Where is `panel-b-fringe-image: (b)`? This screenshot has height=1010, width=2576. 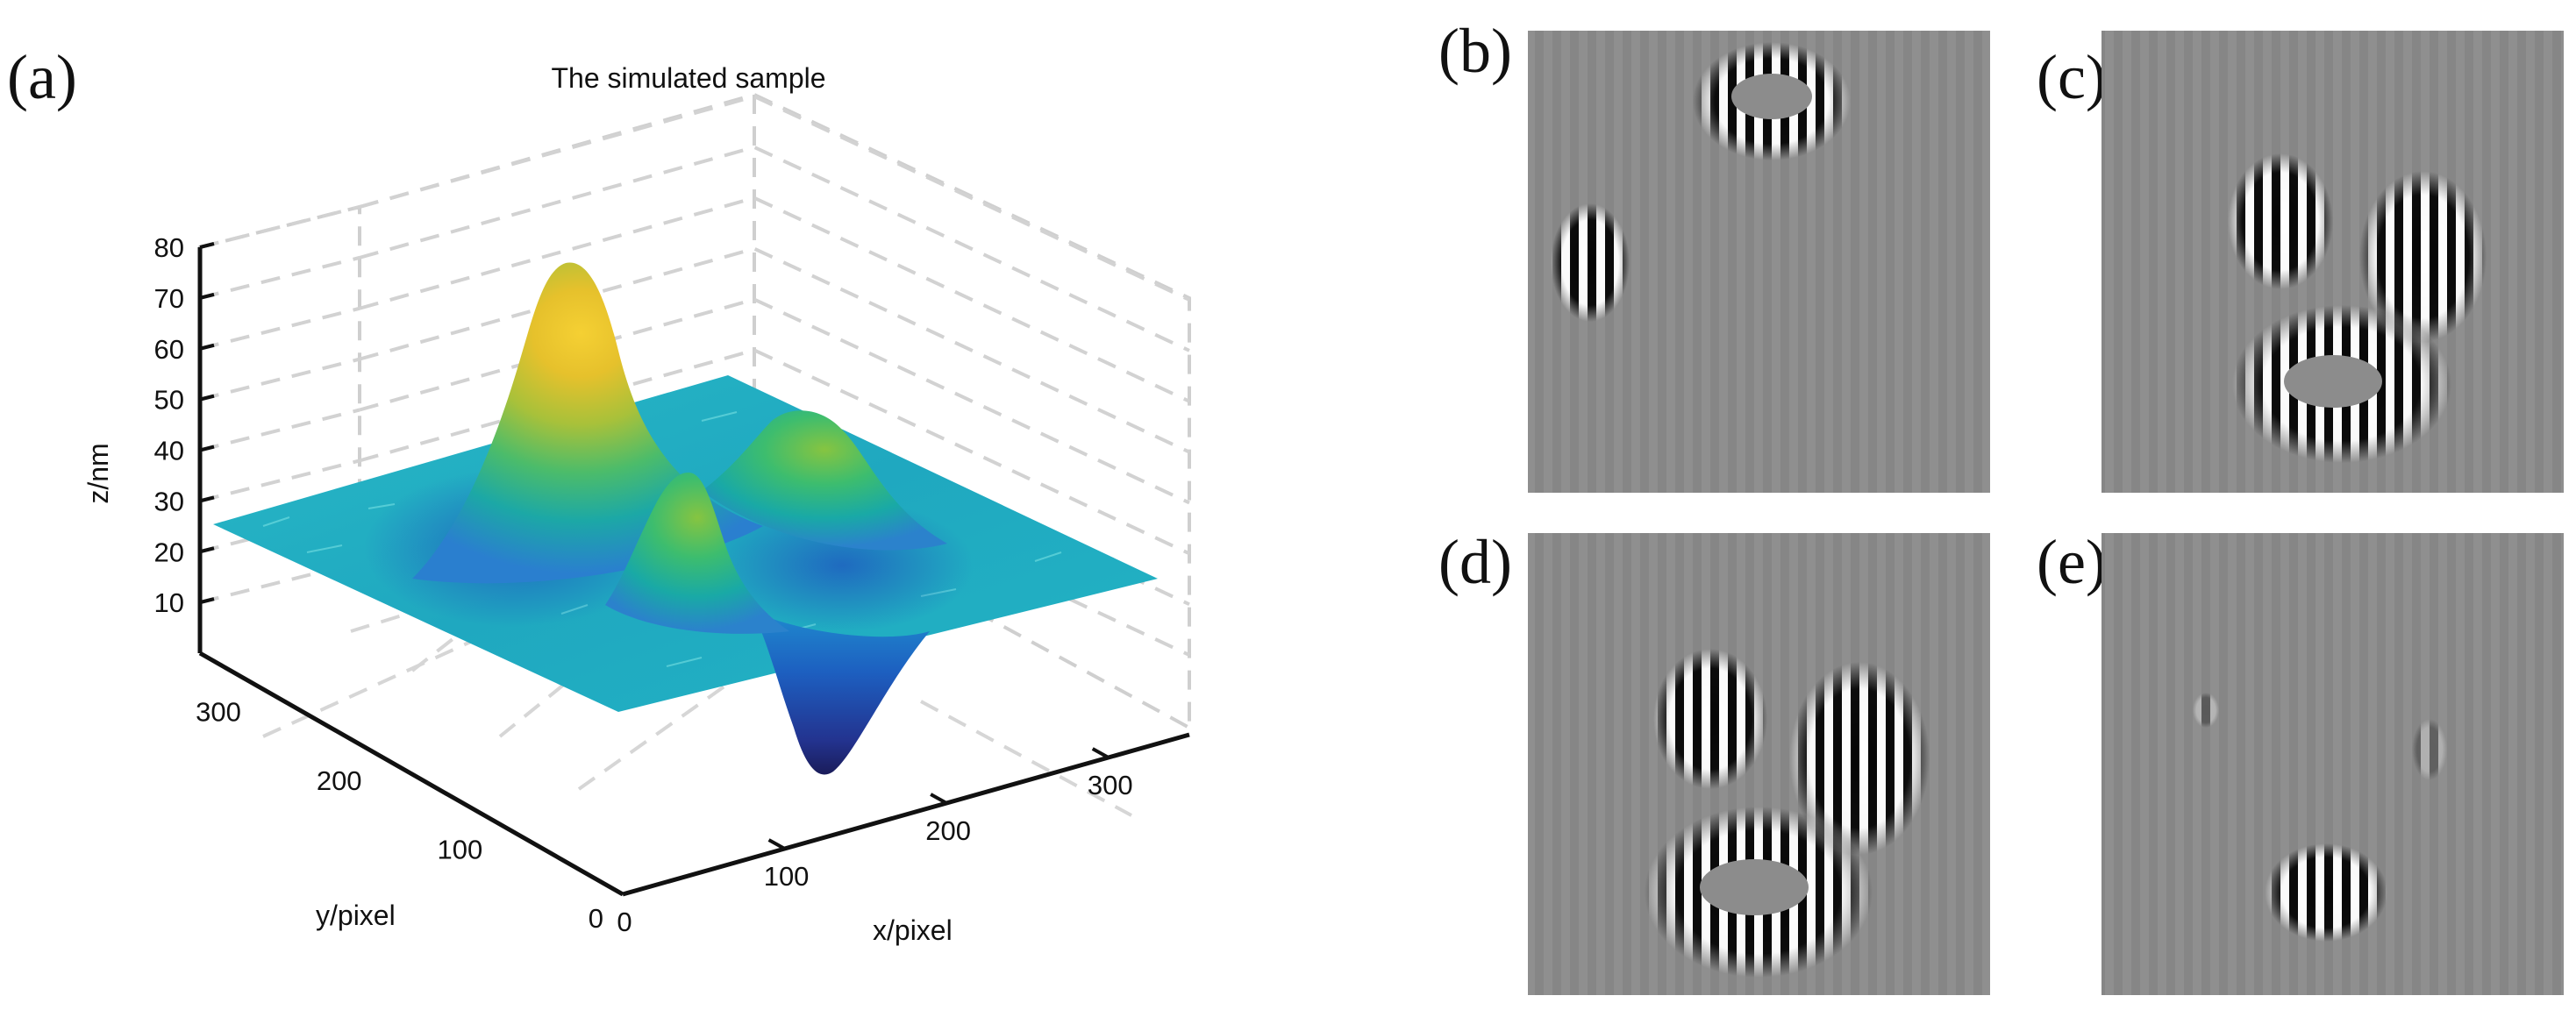 panel-b-fringe-image: (b) is located at coordinates (1714, 255).